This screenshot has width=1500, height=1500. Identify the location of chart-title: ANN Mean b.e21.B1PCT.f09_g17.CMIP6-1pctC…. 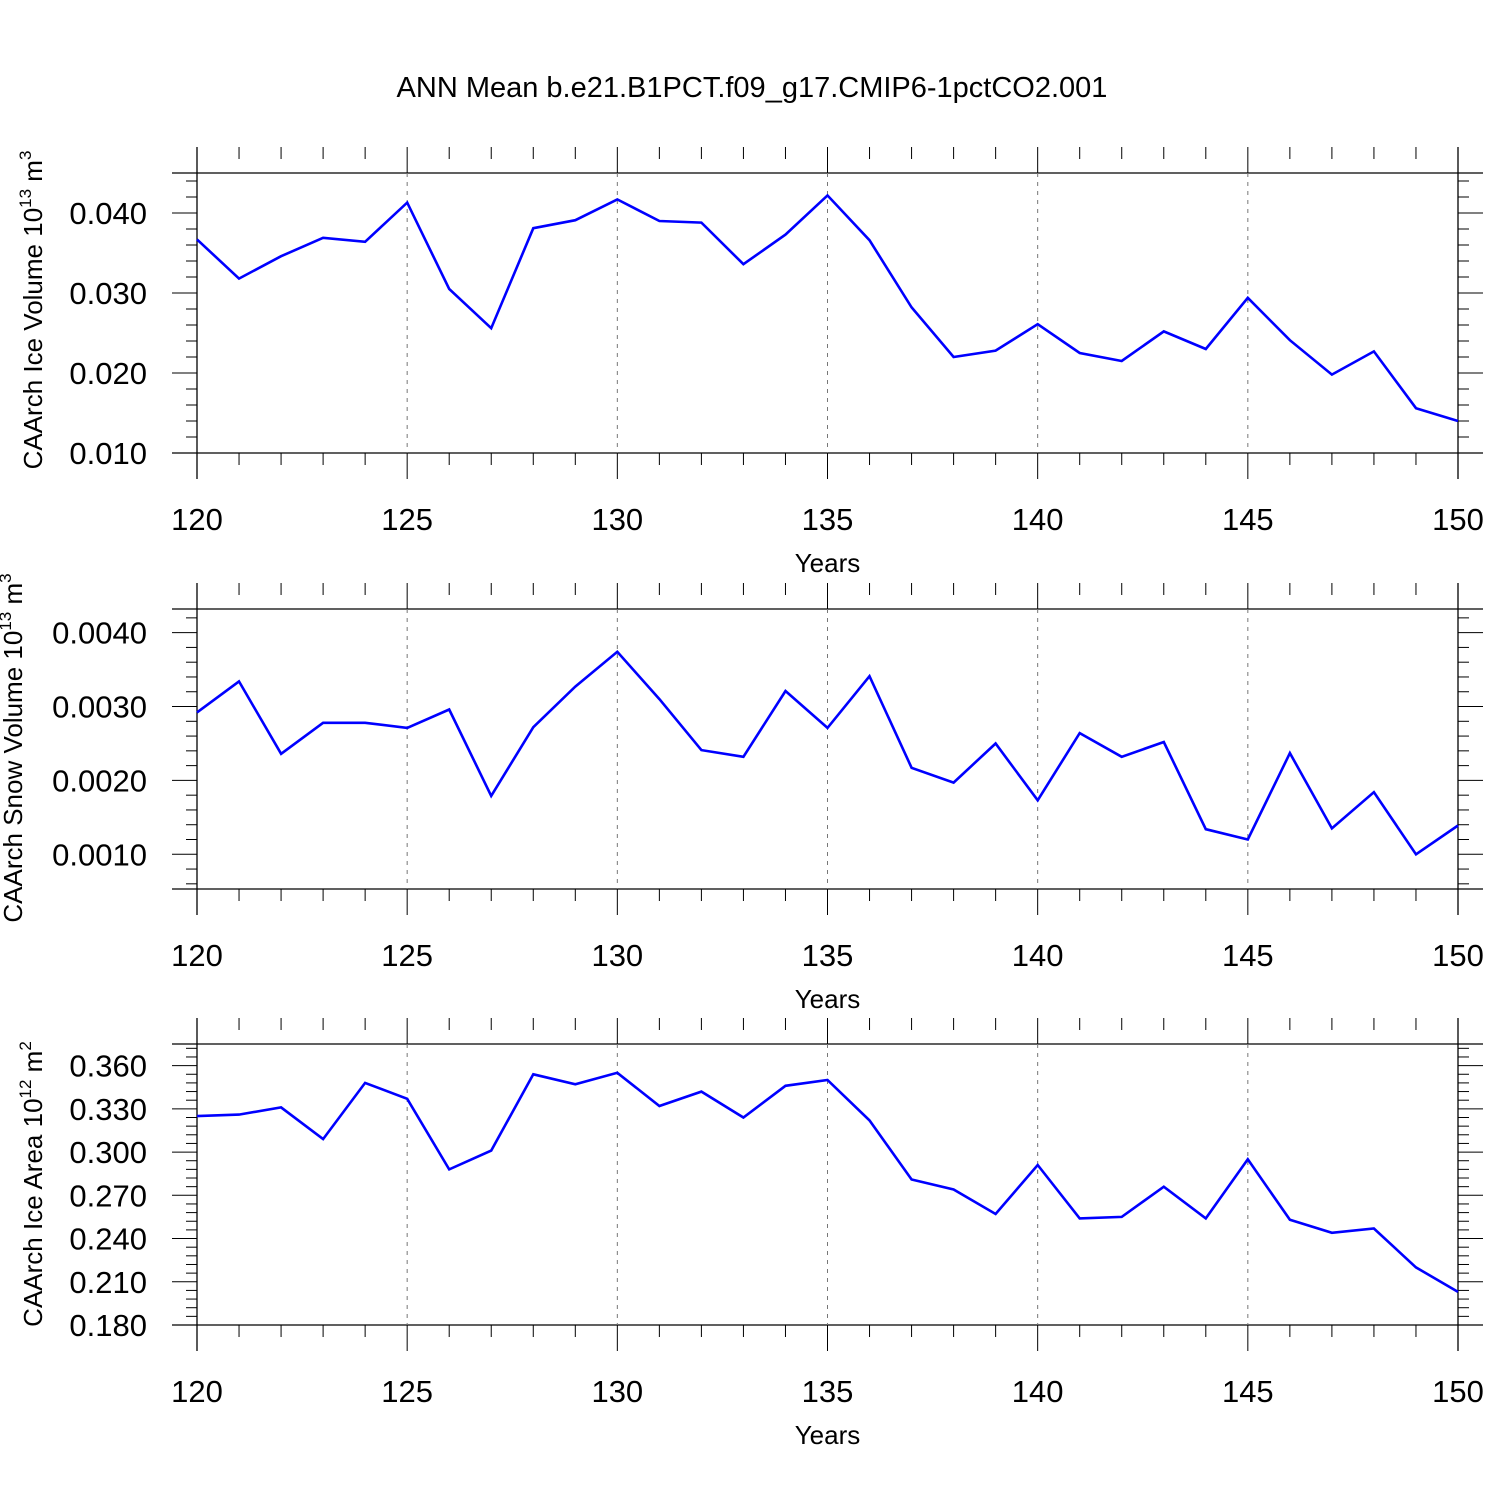
(752, 88).